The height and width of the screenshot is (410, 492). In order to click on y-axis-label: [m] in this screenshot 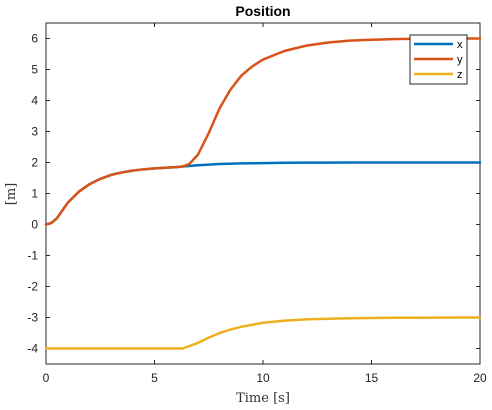, I will do `click(11, 194)`.